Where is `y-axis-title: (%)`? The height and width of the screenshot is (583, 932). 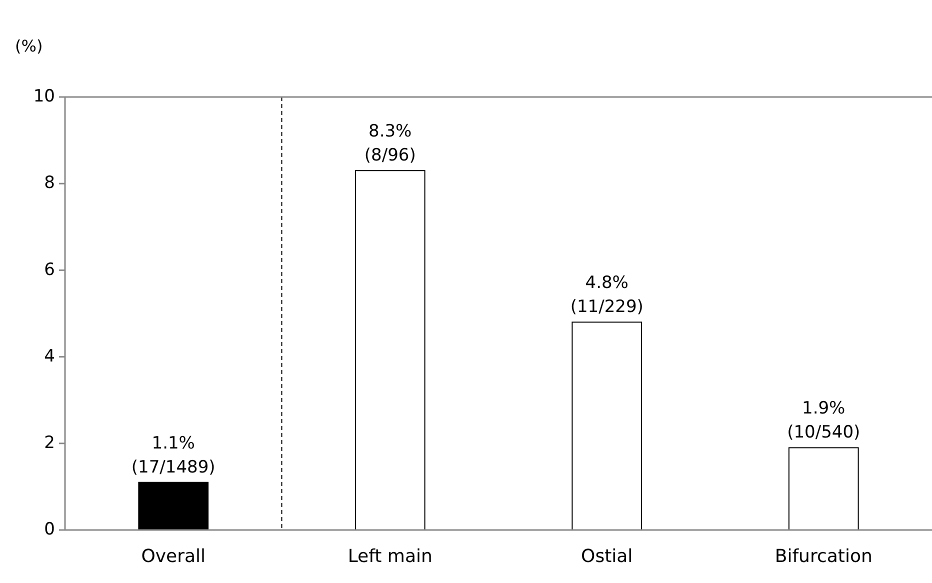 y-axis-title: (%) is located at coordinates (29, 46).